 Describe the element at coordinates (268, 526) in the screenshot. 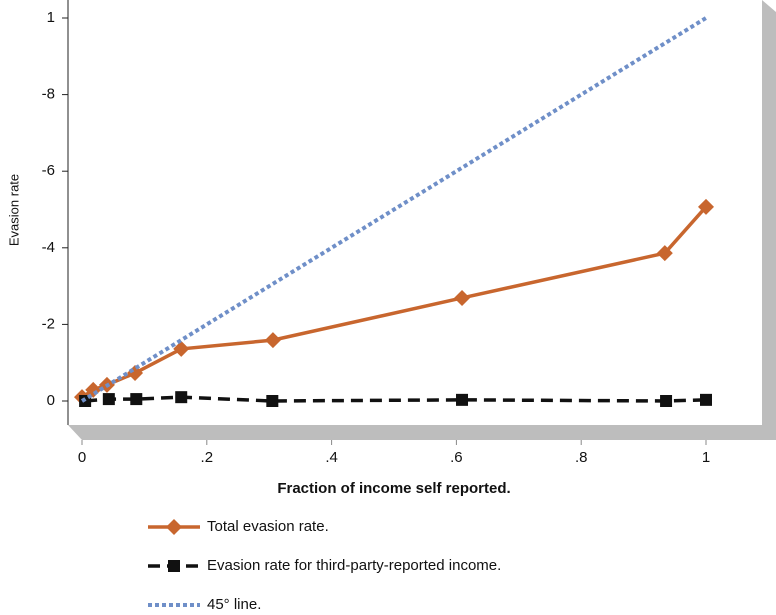

I see `legend-label: Total evasion rate.` at that location.